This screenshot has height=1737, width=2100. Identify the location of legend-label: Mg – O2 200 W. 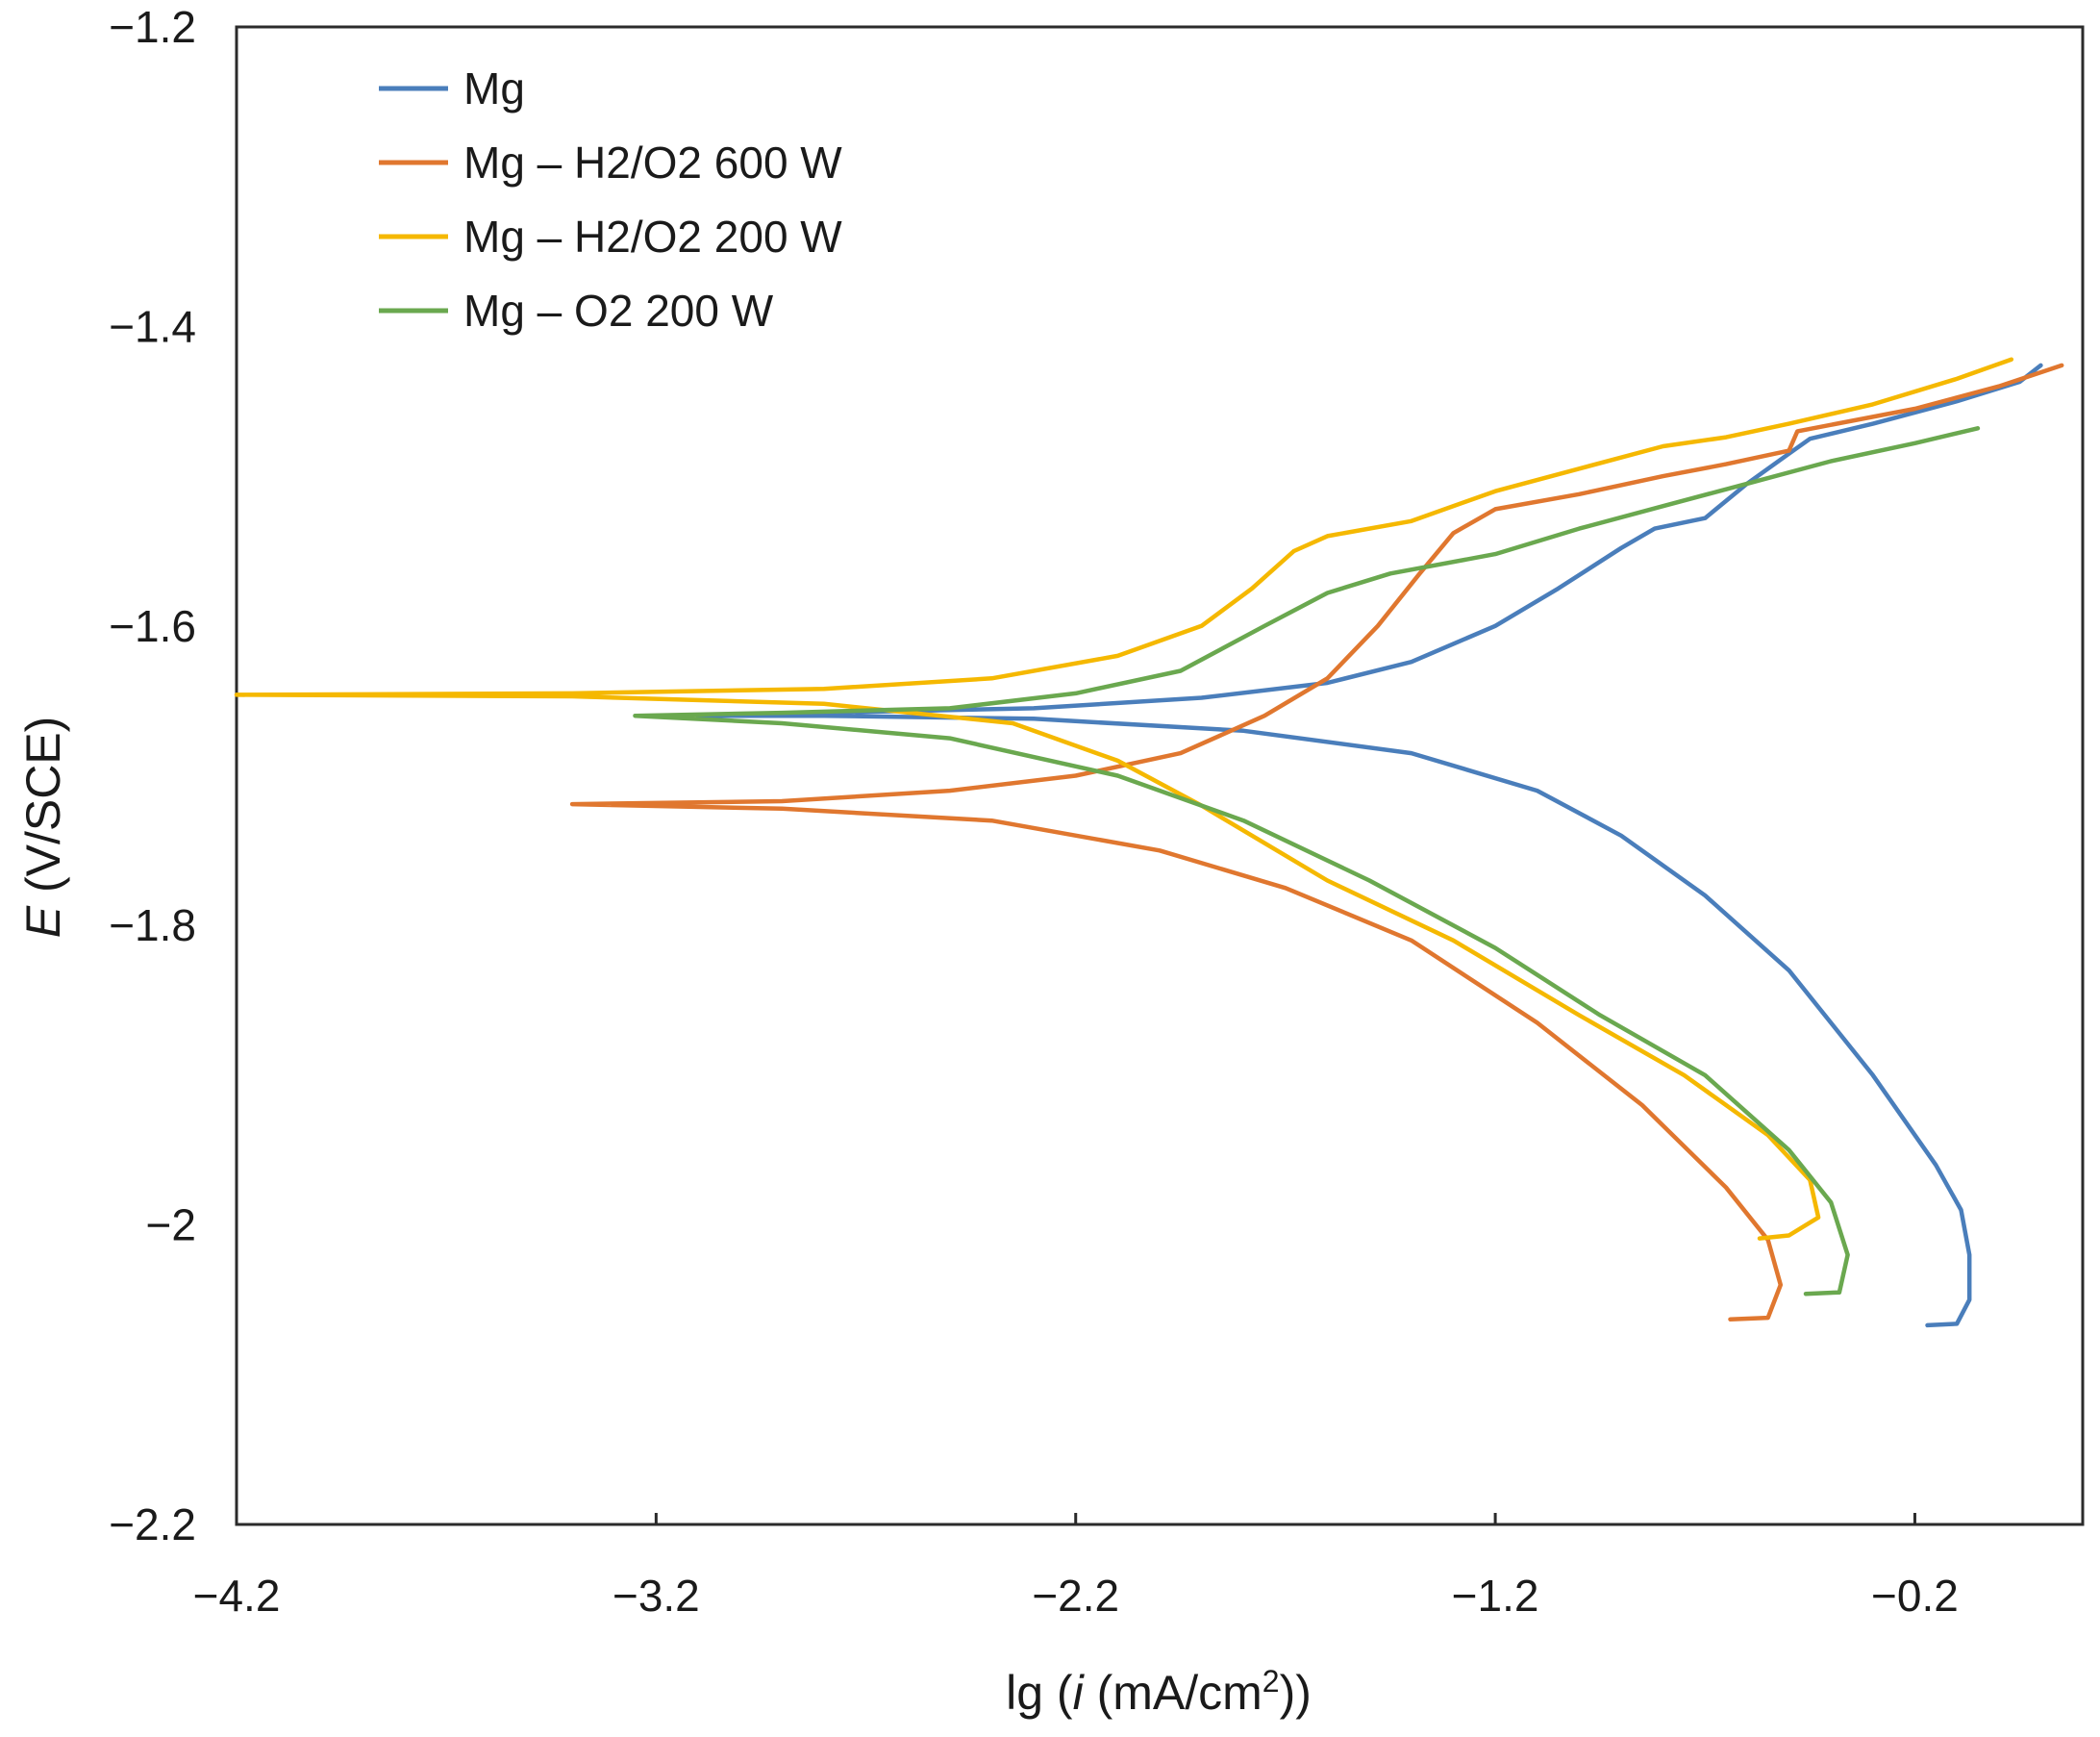
(618, 311).